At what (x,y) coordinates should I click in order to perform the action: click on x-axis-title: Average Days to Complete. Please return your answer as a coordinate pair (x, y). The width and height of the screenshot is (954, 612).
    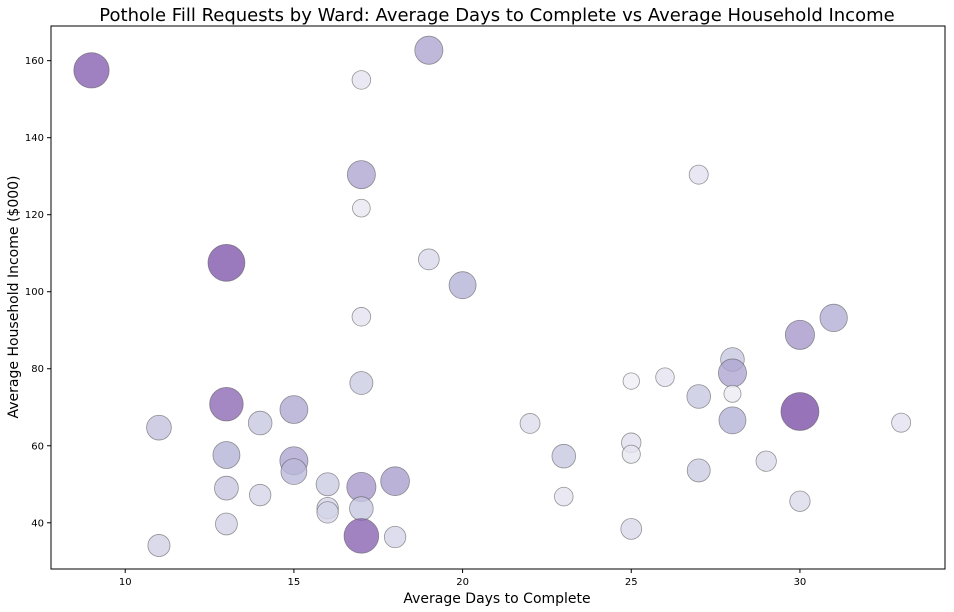
    Looking at the image, I should click on (496, 599).